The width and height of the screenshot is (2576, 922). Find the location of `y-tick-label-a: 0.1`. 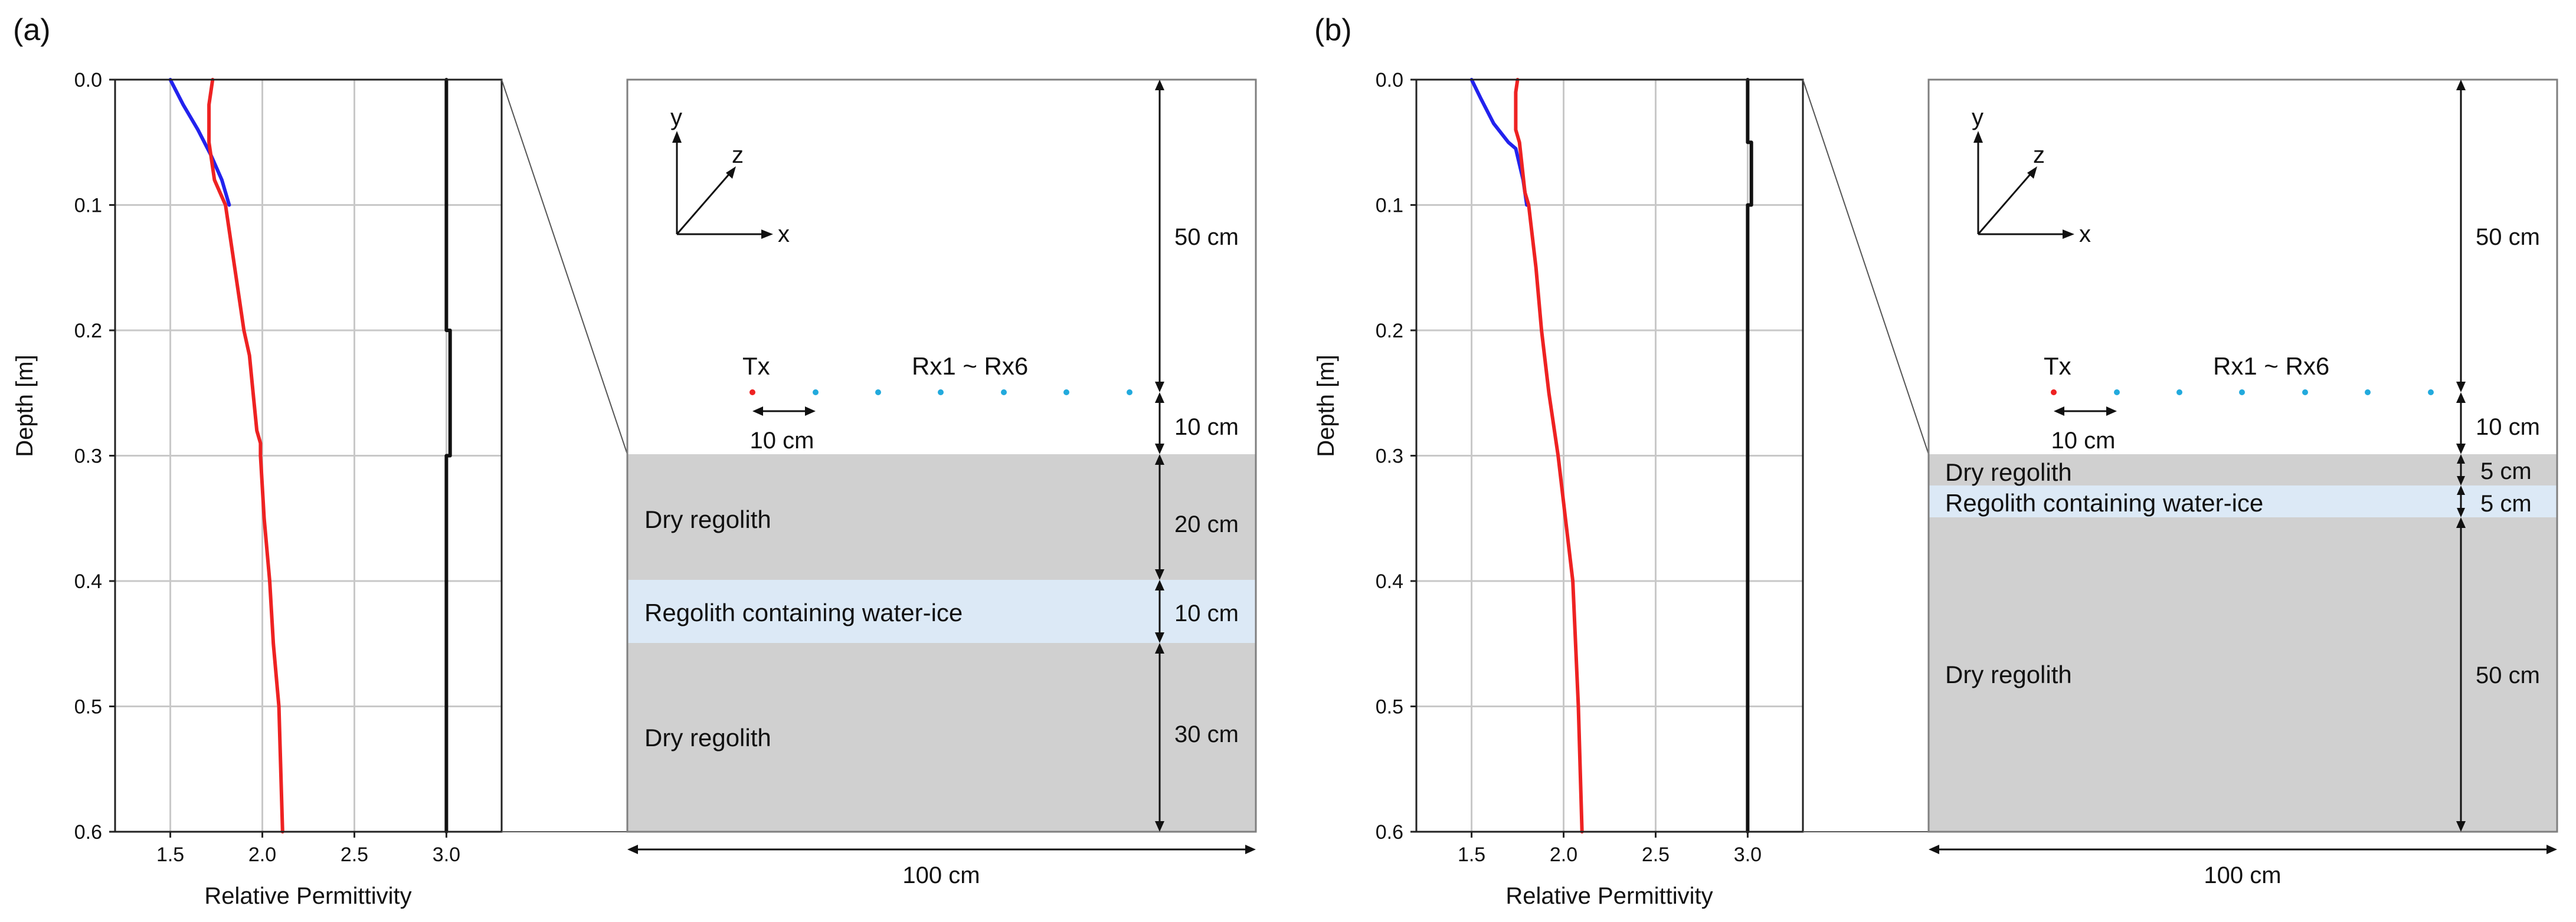

y-tick-label-a: 0.1 is located at coordinates (88, 206).